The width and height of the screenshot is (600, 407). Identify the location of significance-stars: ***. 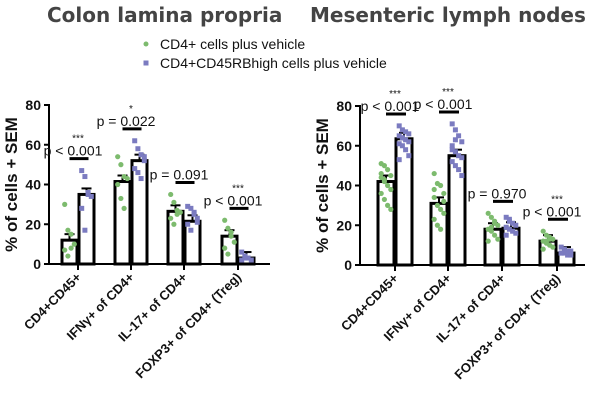
(557, 199).